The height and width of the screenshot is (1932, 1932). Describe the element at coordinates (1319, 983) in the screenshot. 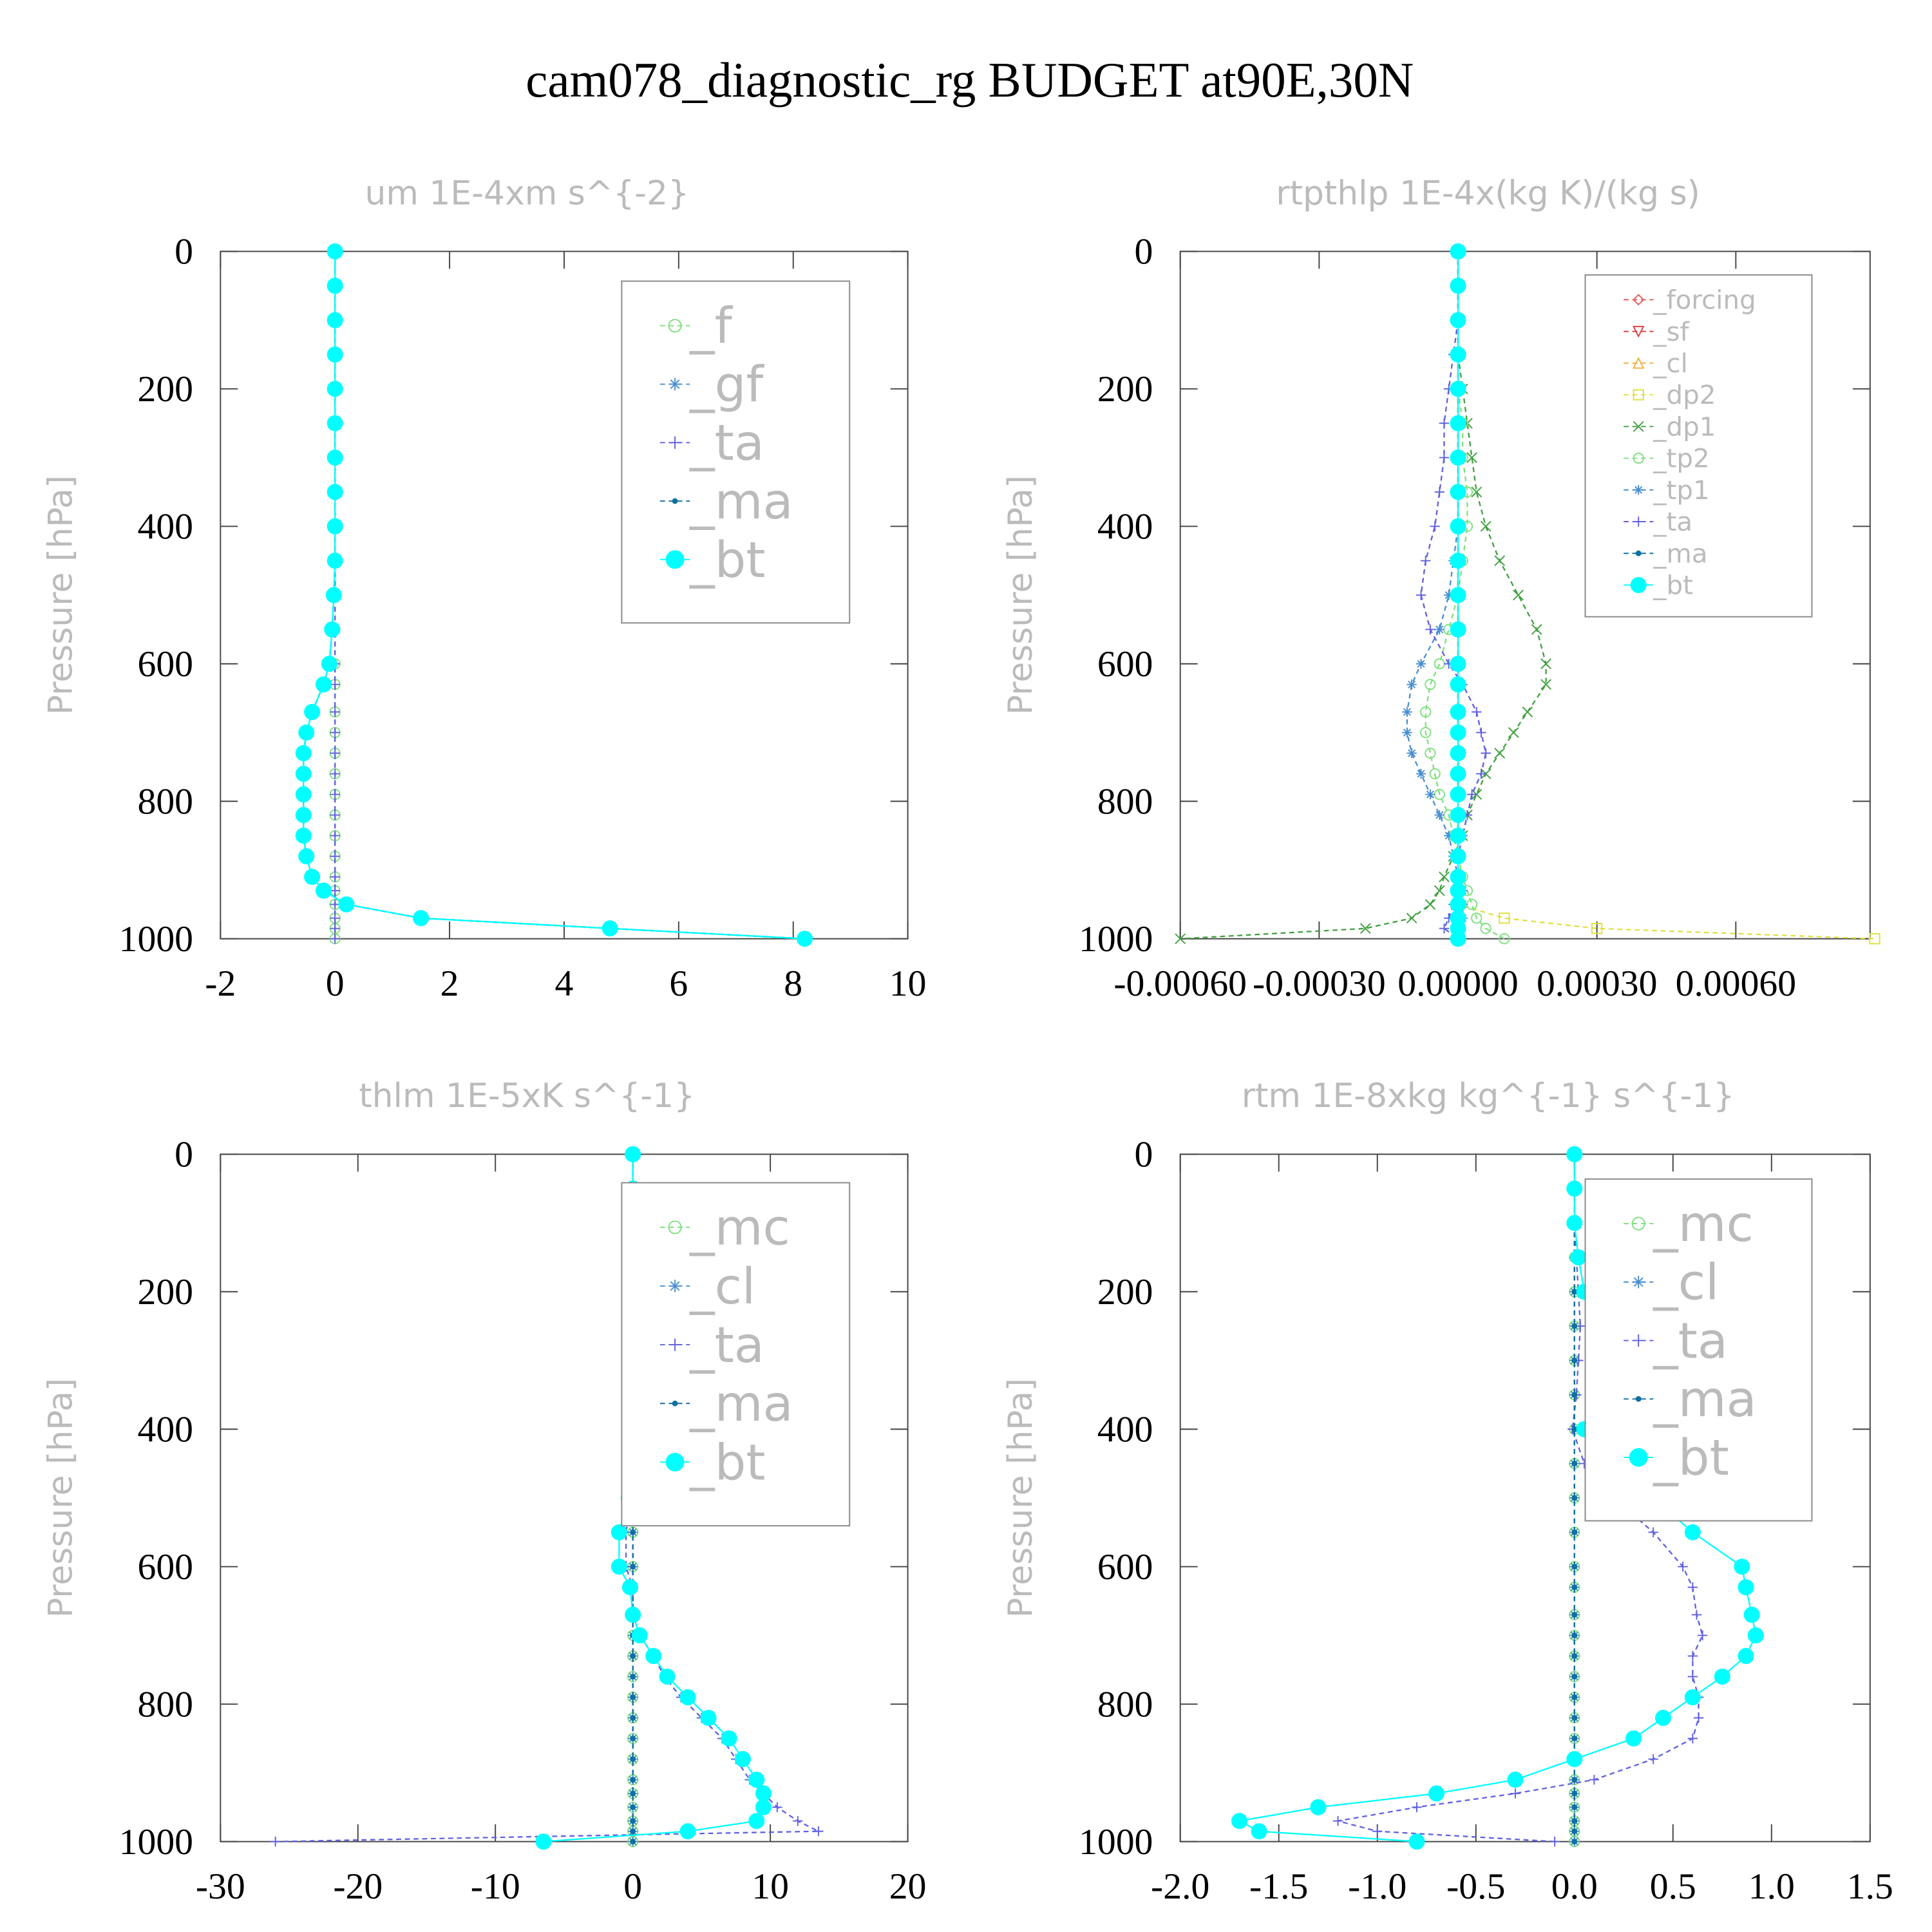

I see `x-tick-label: -0.00030` at that location.